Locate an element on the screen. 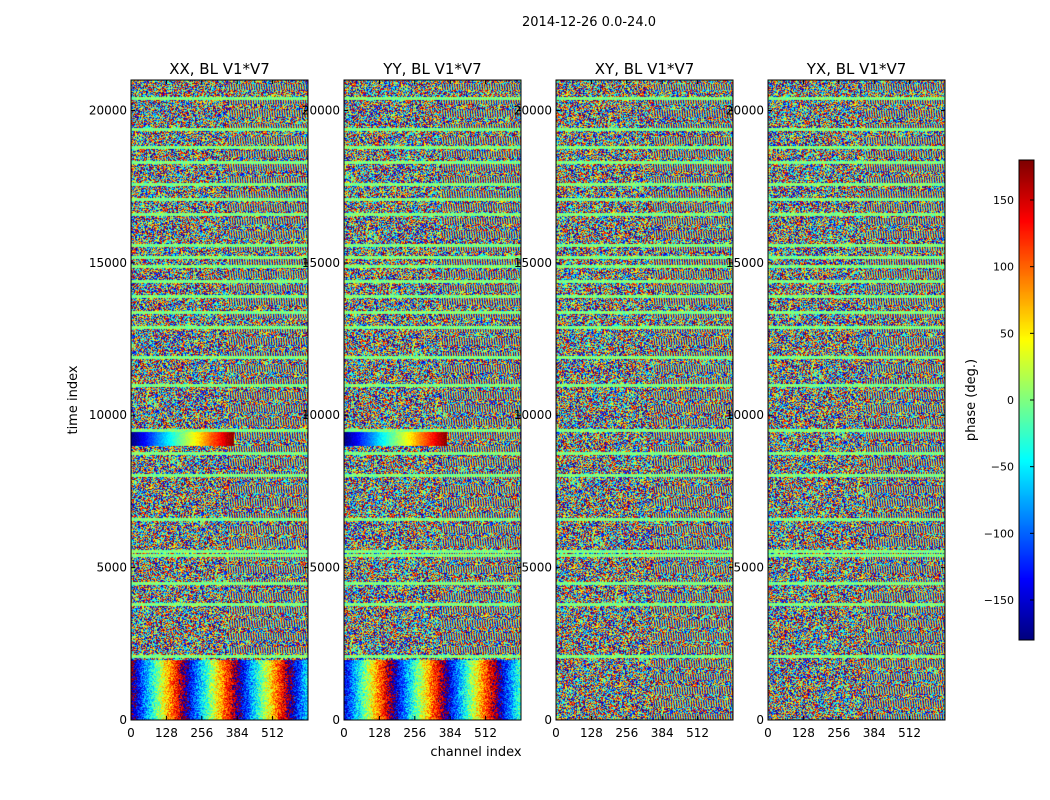 This screenshot has height=800, width=1050. panel-2-ytick-label-2: 10000 is located at coordinates (321, 415).